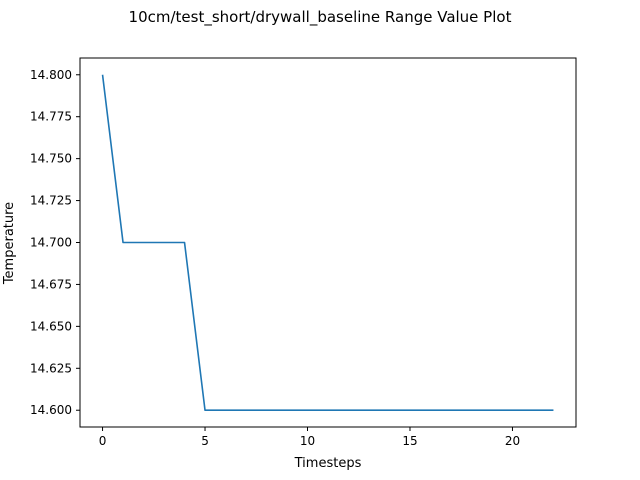 The width and height of the screenshot is (640, 480). I want to click on x-tick-label: 20, so click(512, 441).